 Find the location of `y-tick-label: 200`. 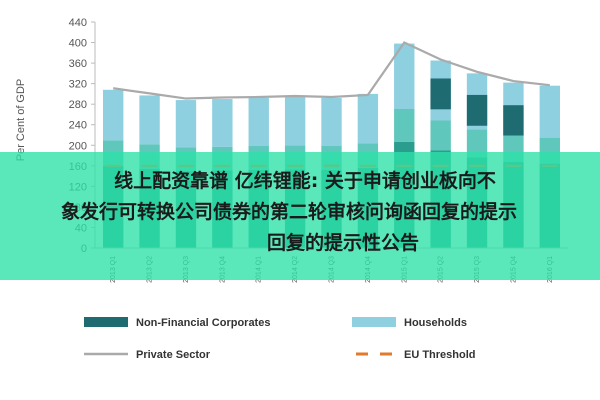

y-tick-label: 200 is located at coordinates (78, 146).